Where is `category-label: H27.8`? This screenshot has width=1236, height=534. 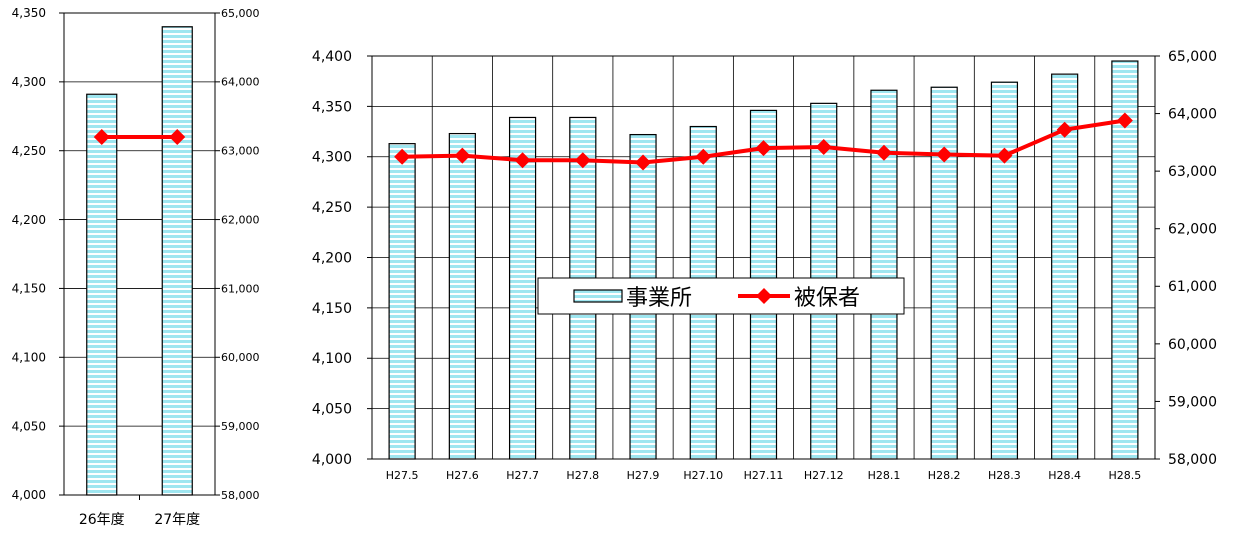
category-label: H27.8 is located at coordinates (582, 475).